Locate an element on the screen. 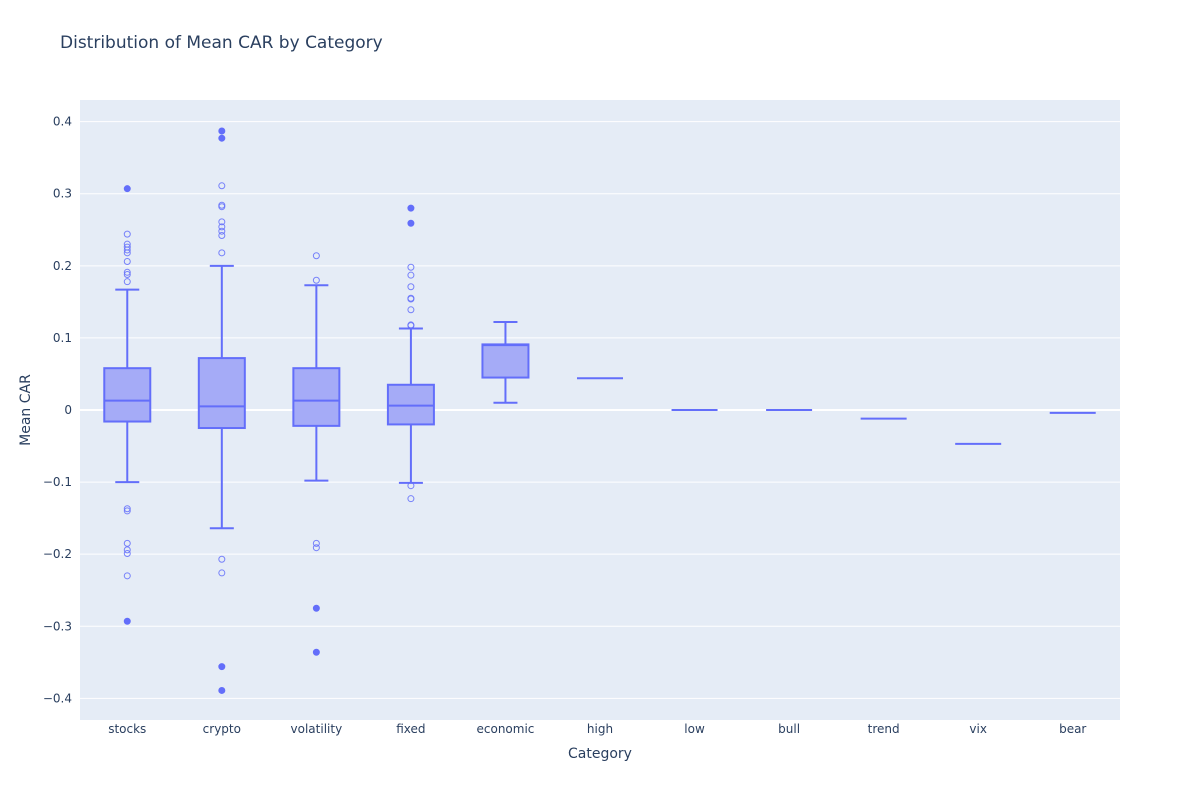  x-tick-label: crypto is located at coordinates (222, 729).